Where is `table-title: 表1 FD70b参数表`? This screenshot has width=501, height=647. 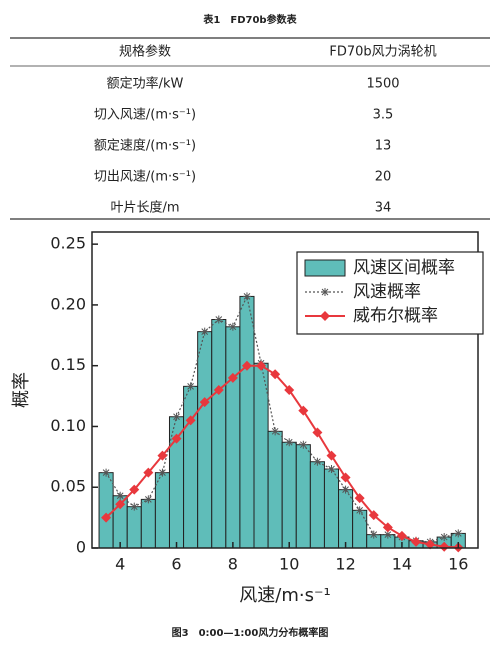 table-title: 表1 FD70b参数表 is located at coordinates (249, 19).